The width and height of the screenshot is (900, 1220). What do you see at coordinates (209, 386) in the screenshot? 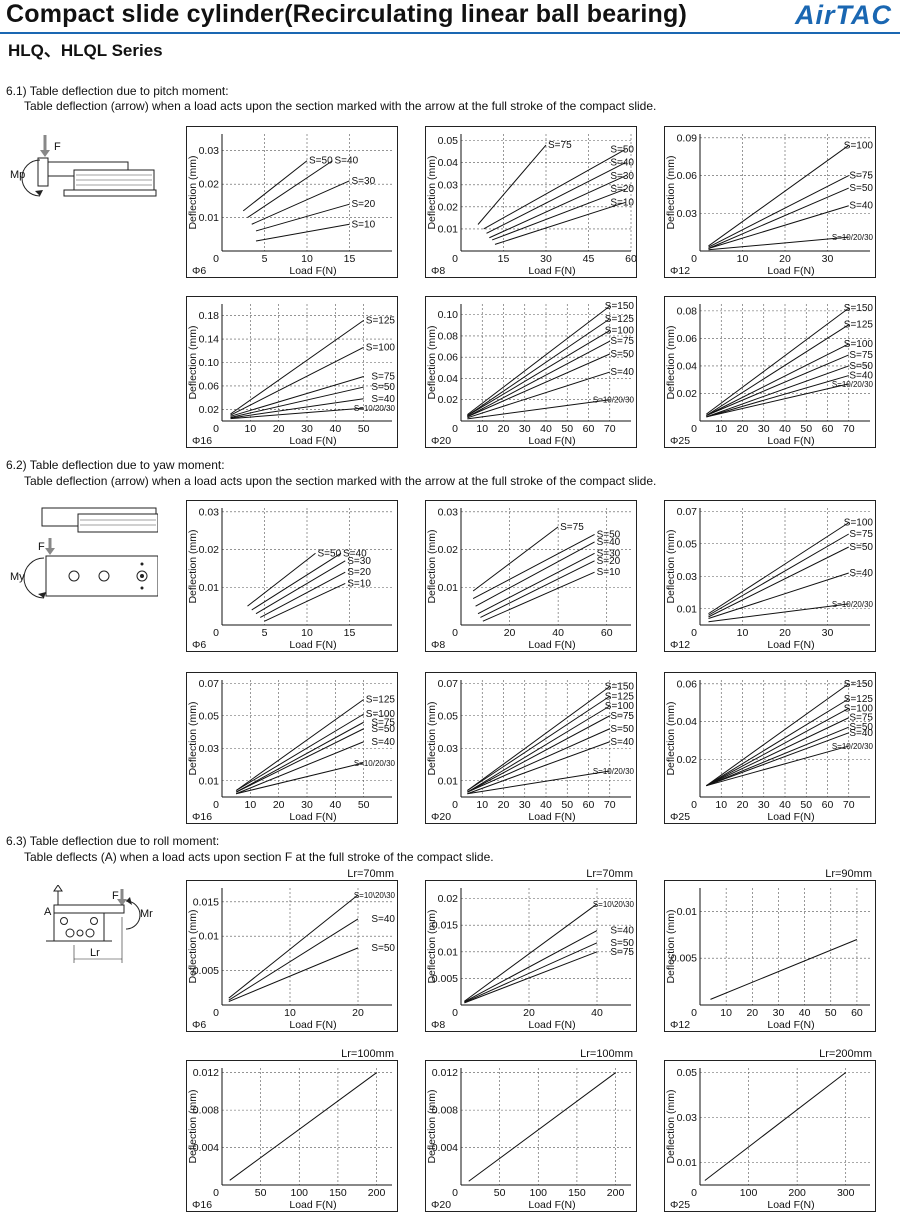
I see `y-tick-label: 0.06` at bounding box center [209, 386].